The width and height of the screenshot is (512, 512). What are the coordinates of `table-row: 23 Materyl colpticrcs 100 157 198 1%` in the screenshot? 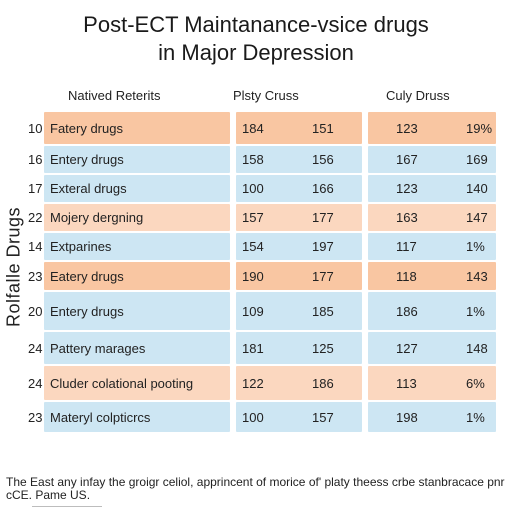 It's located at (259, 417).